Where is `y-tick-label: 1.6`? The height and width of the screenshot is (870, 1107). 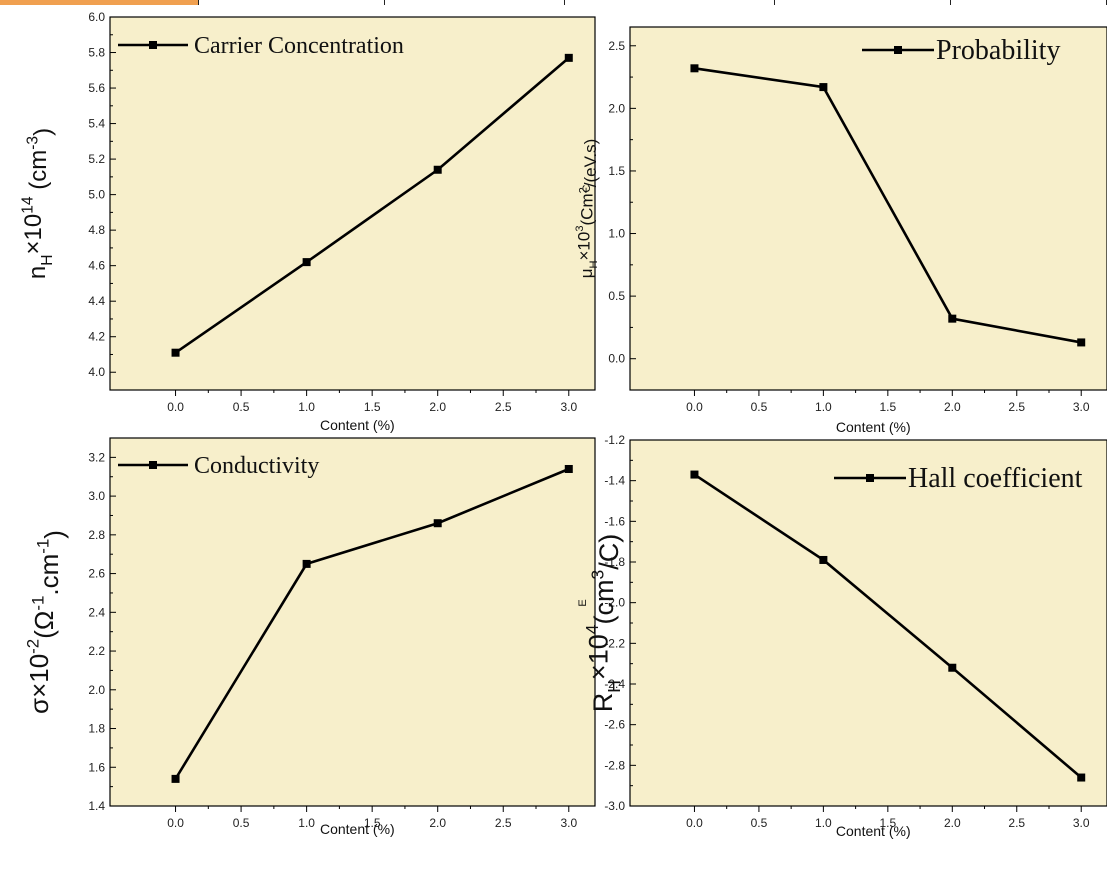 y-tick-label: 1.6 is located at coordinates (96, 767).